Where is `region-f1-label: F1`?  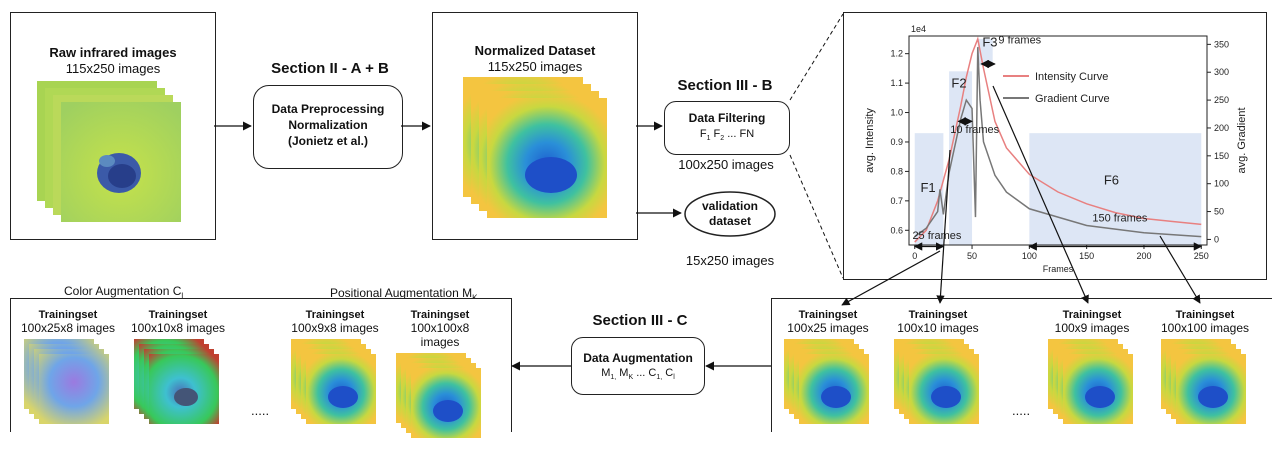 region-f1-label: F1 is located at coordinates (927, 187).